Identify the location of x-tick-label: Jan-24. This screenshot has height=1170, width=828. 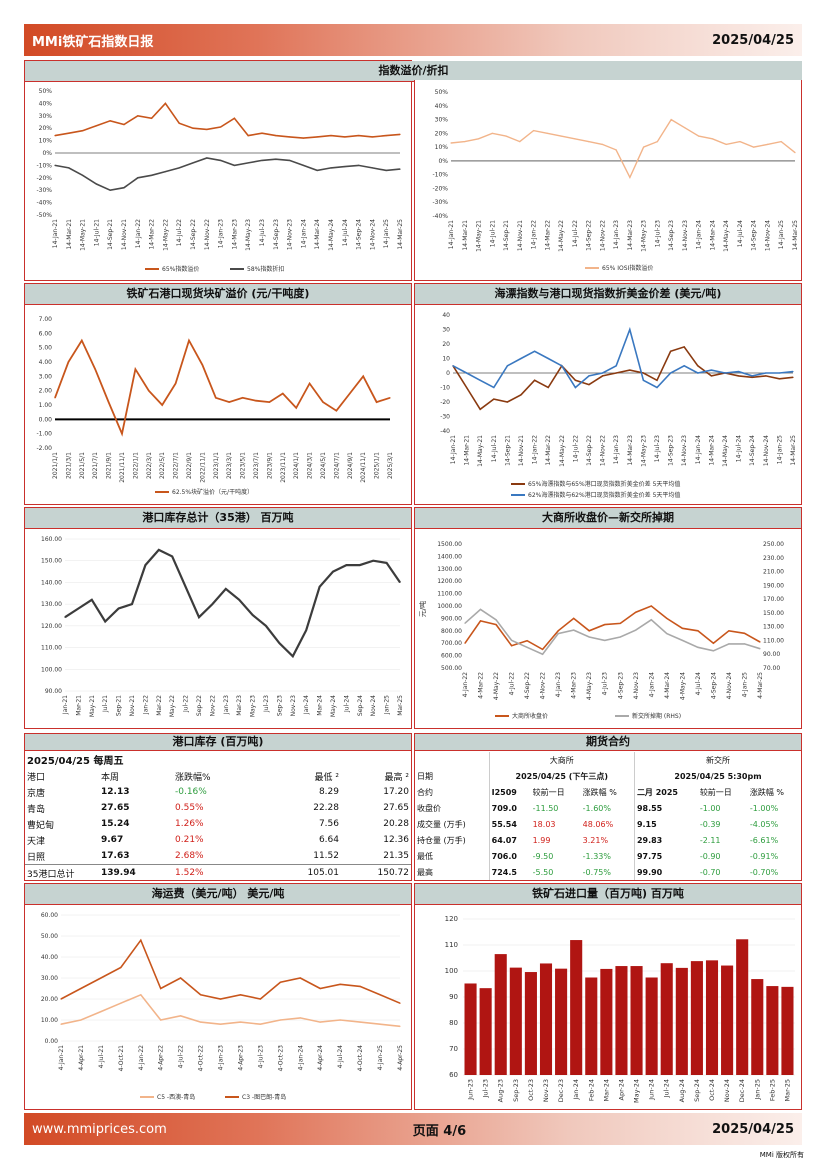
(576, 1090).